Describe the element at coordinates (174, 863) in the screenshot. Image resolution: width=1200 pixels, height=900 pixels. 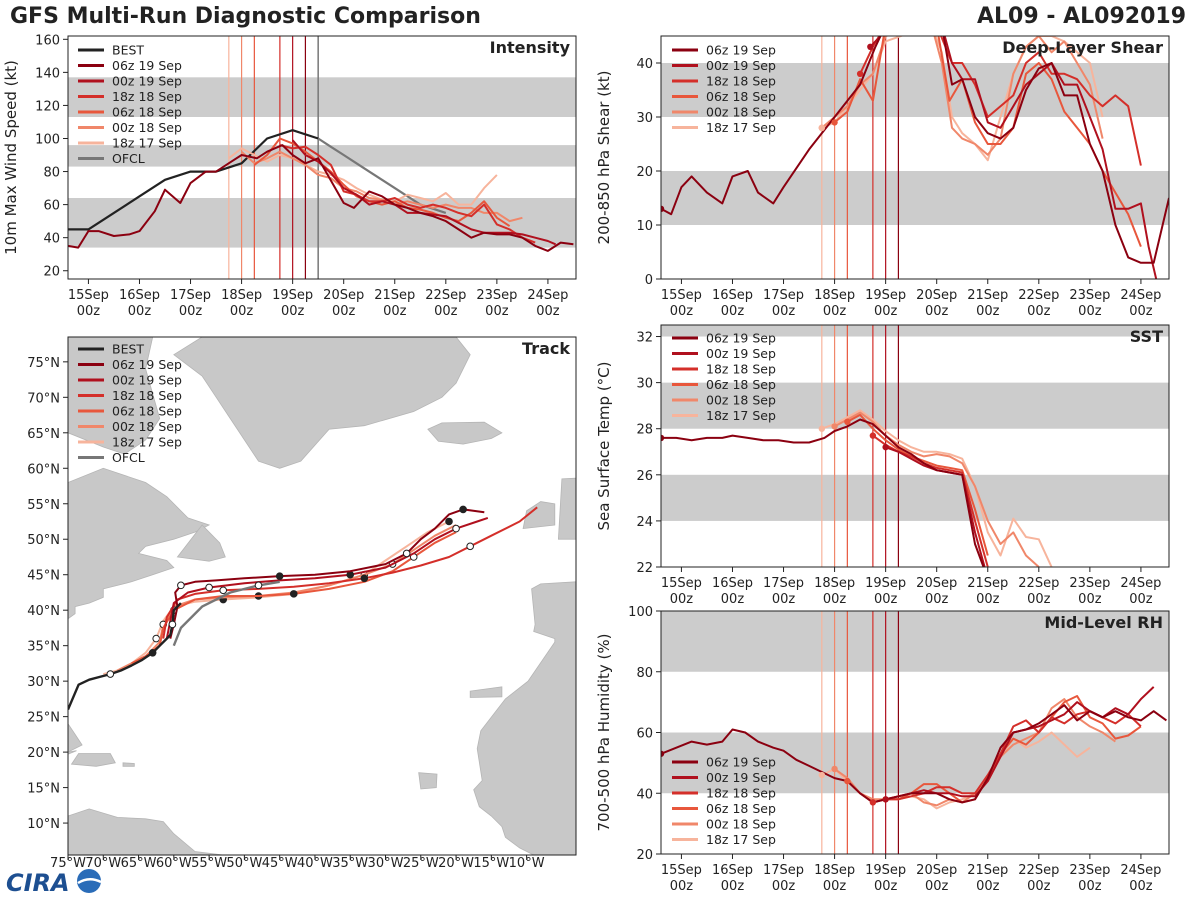
I see `lon-tick-label: 60°W` at that location.